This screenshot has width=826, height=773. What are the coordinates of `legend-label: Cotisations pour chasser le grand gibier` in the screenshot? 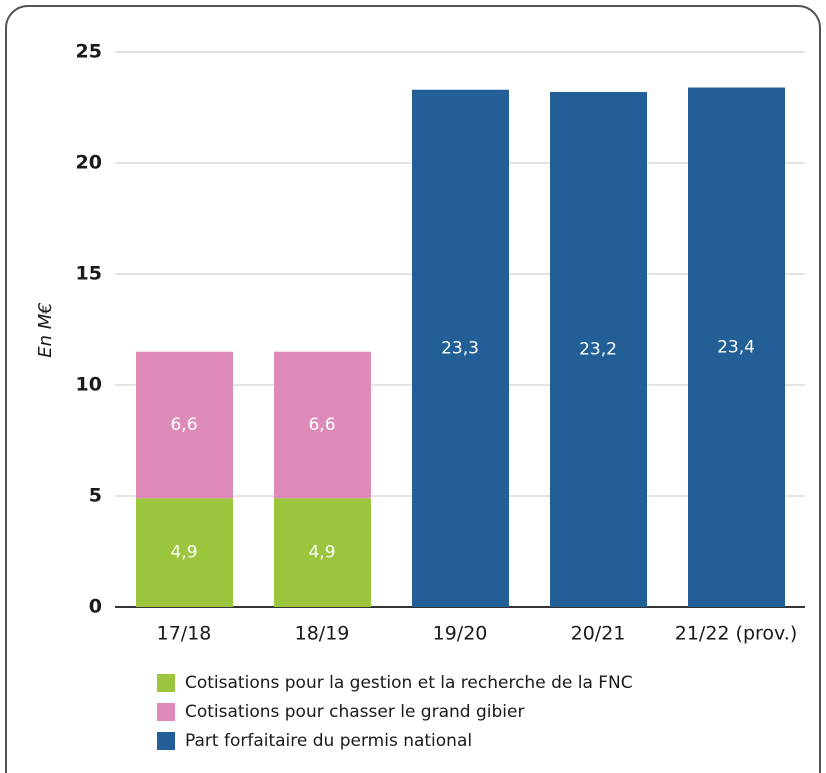 It's located at (354, 712).